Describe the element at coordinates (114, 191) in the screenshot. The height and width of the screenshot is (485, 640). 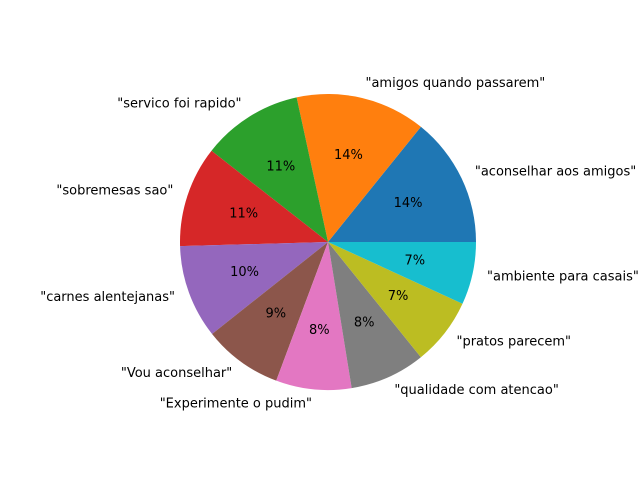
I see `slice-category-label: "sobremesas sao"` at that location.